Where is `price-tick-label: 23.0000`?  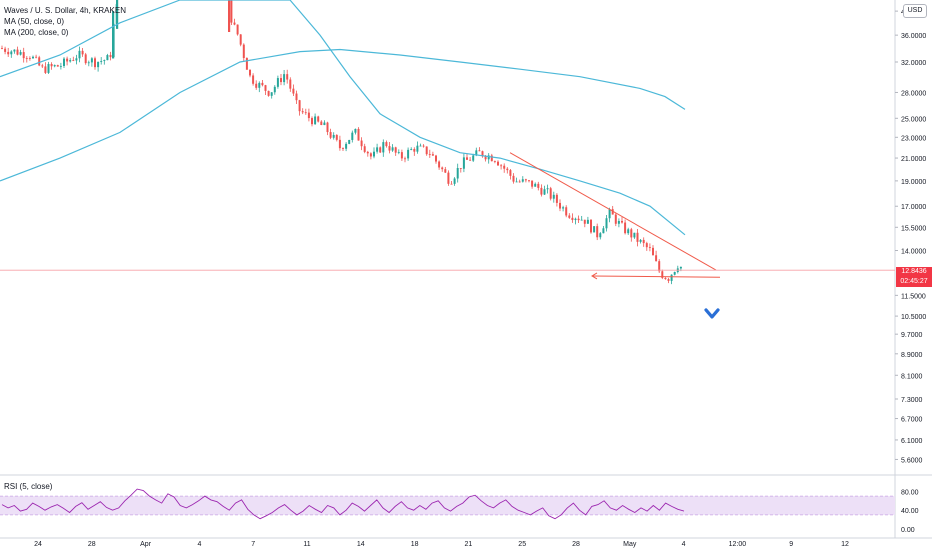
price-tick-label: 23.0000 is located at coordinates (913, 138).